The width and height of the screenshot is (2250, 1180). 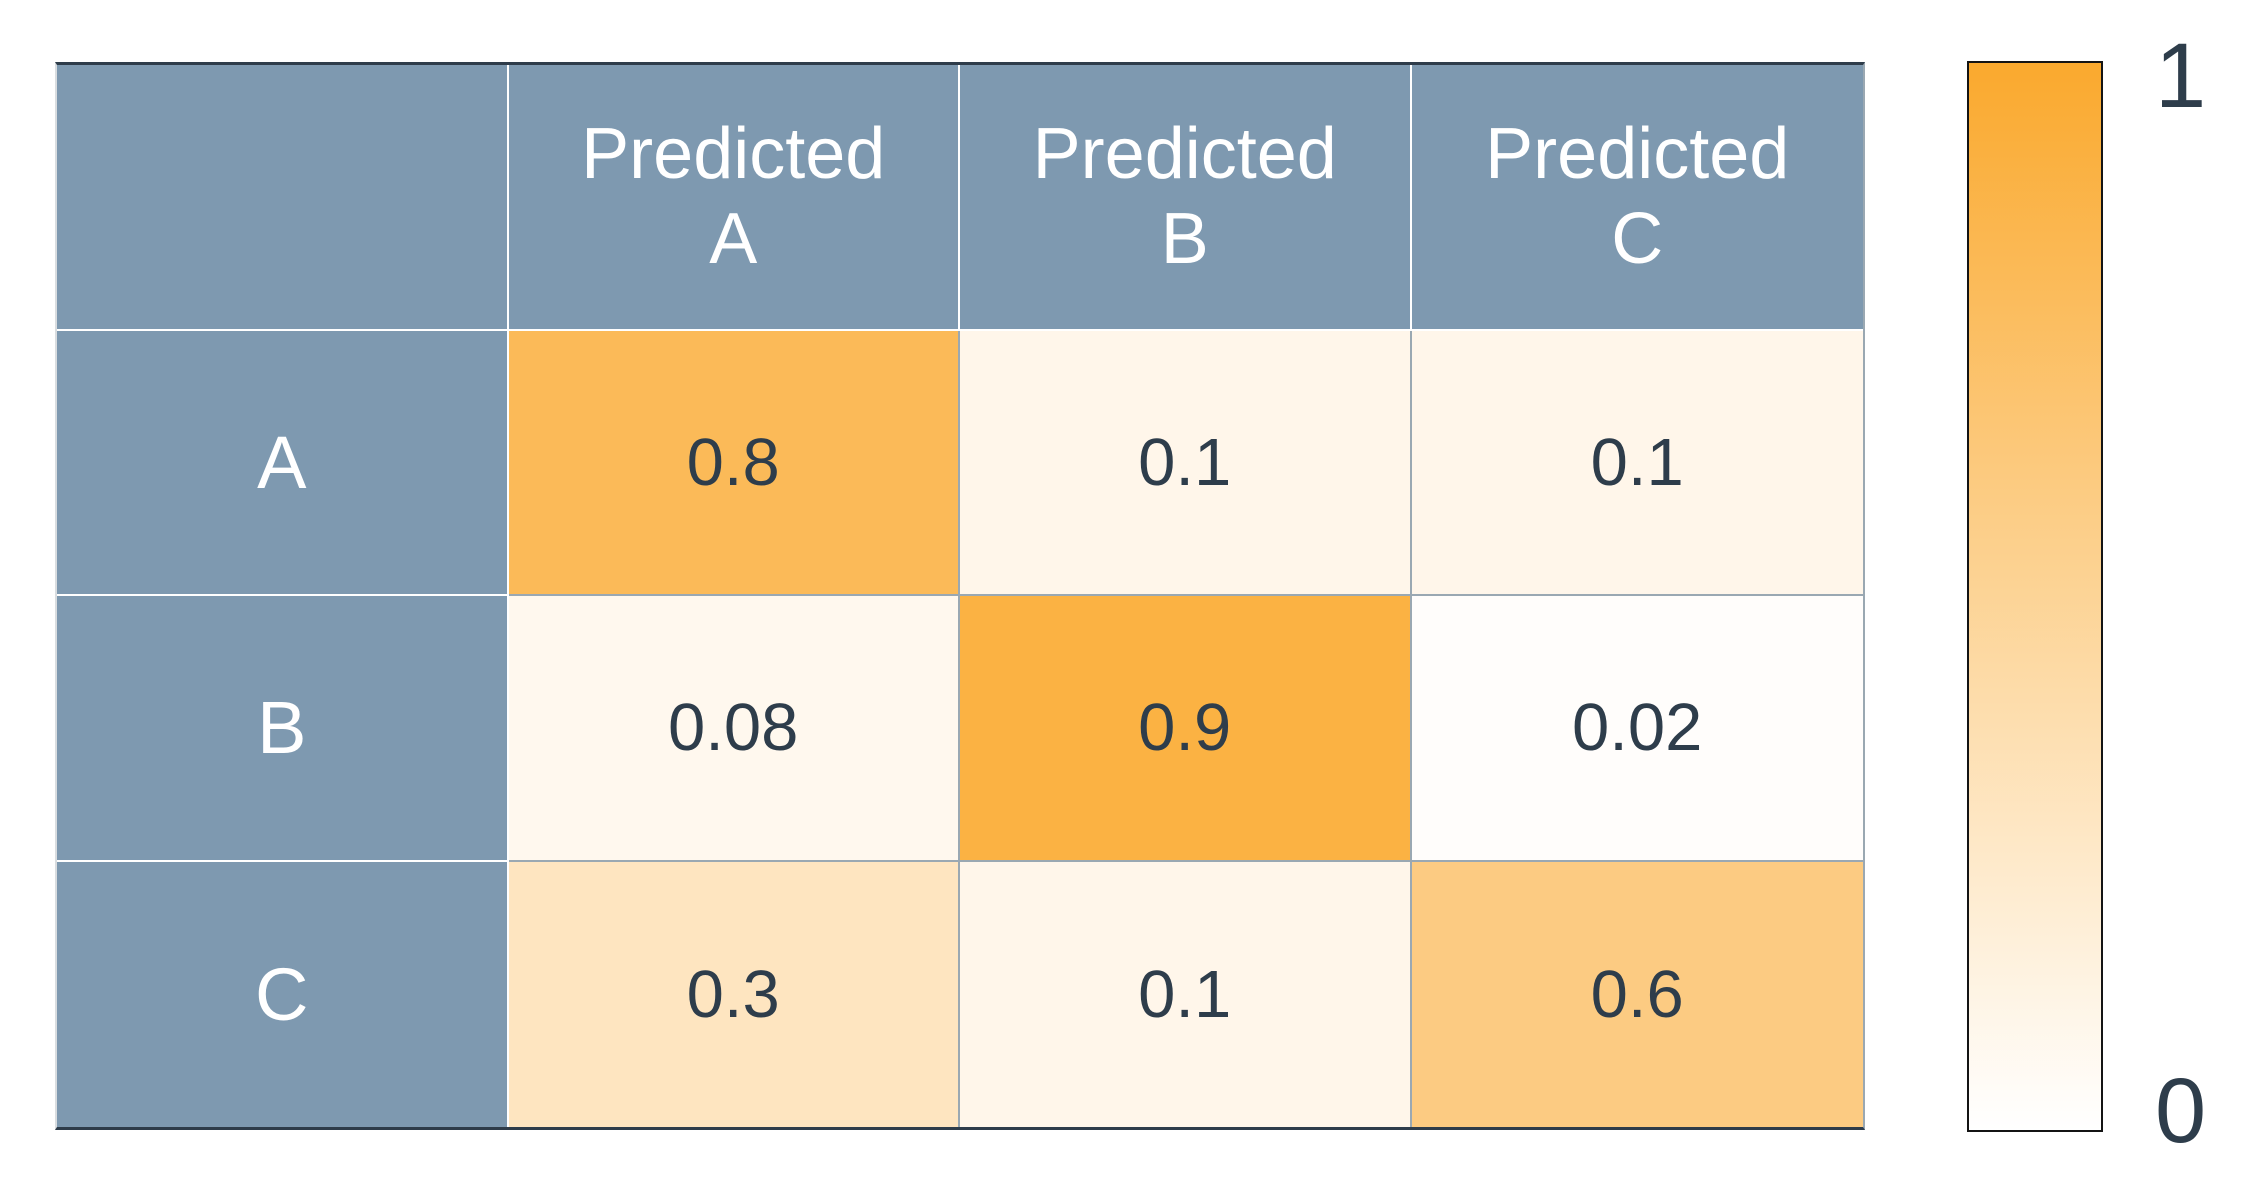 I want to click on colorbar-gradient, so click(x=2035, y=596).